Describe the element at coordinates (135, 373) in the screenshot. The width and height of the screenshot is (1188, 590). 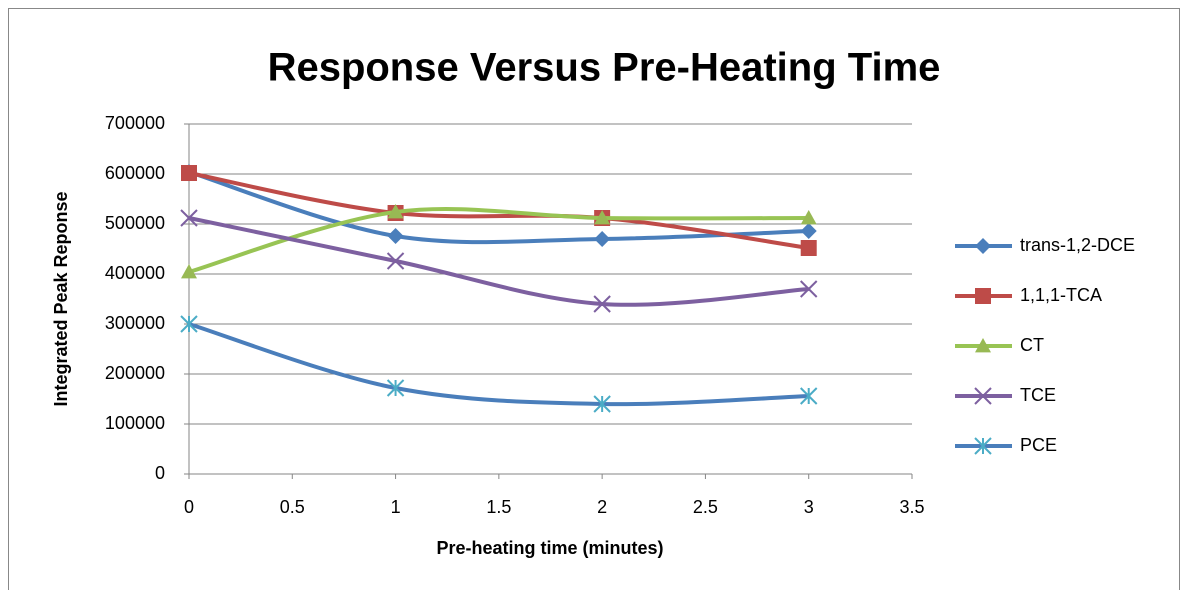
I see `y-tick-label: 200000` at that location.